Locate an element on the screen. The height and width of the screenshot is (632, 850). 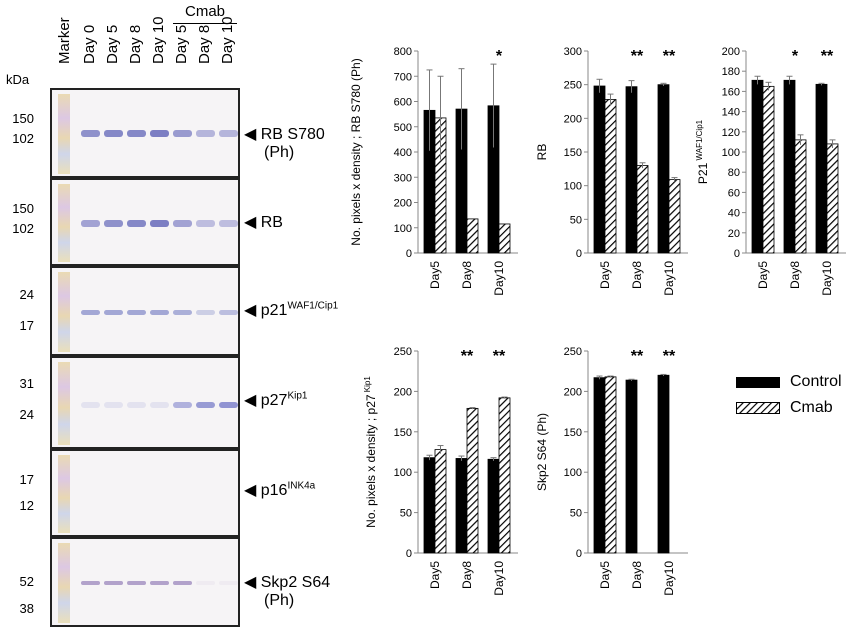
y-tick-label: 200 is located at coordinates (403, 204).